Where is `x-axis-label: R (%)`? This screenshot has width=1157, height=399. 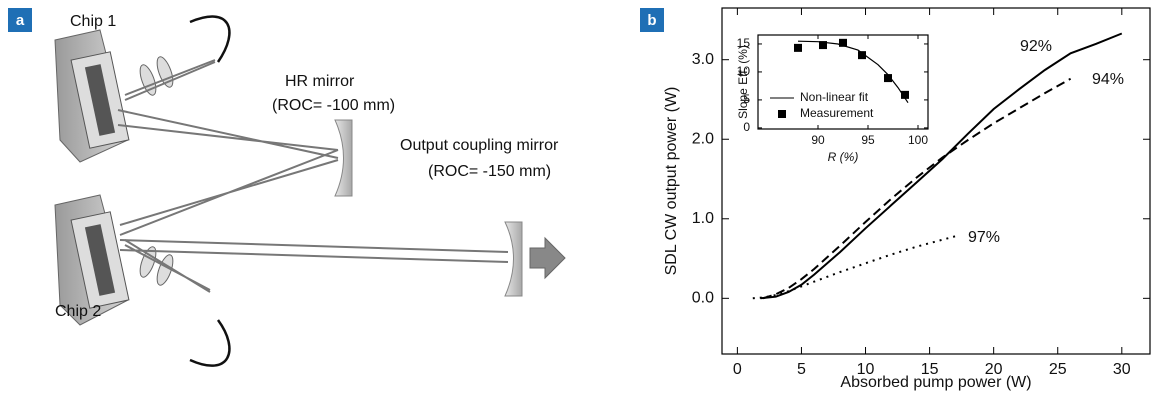 x-axis-label: R (%) is located at coordinates (843, 157).